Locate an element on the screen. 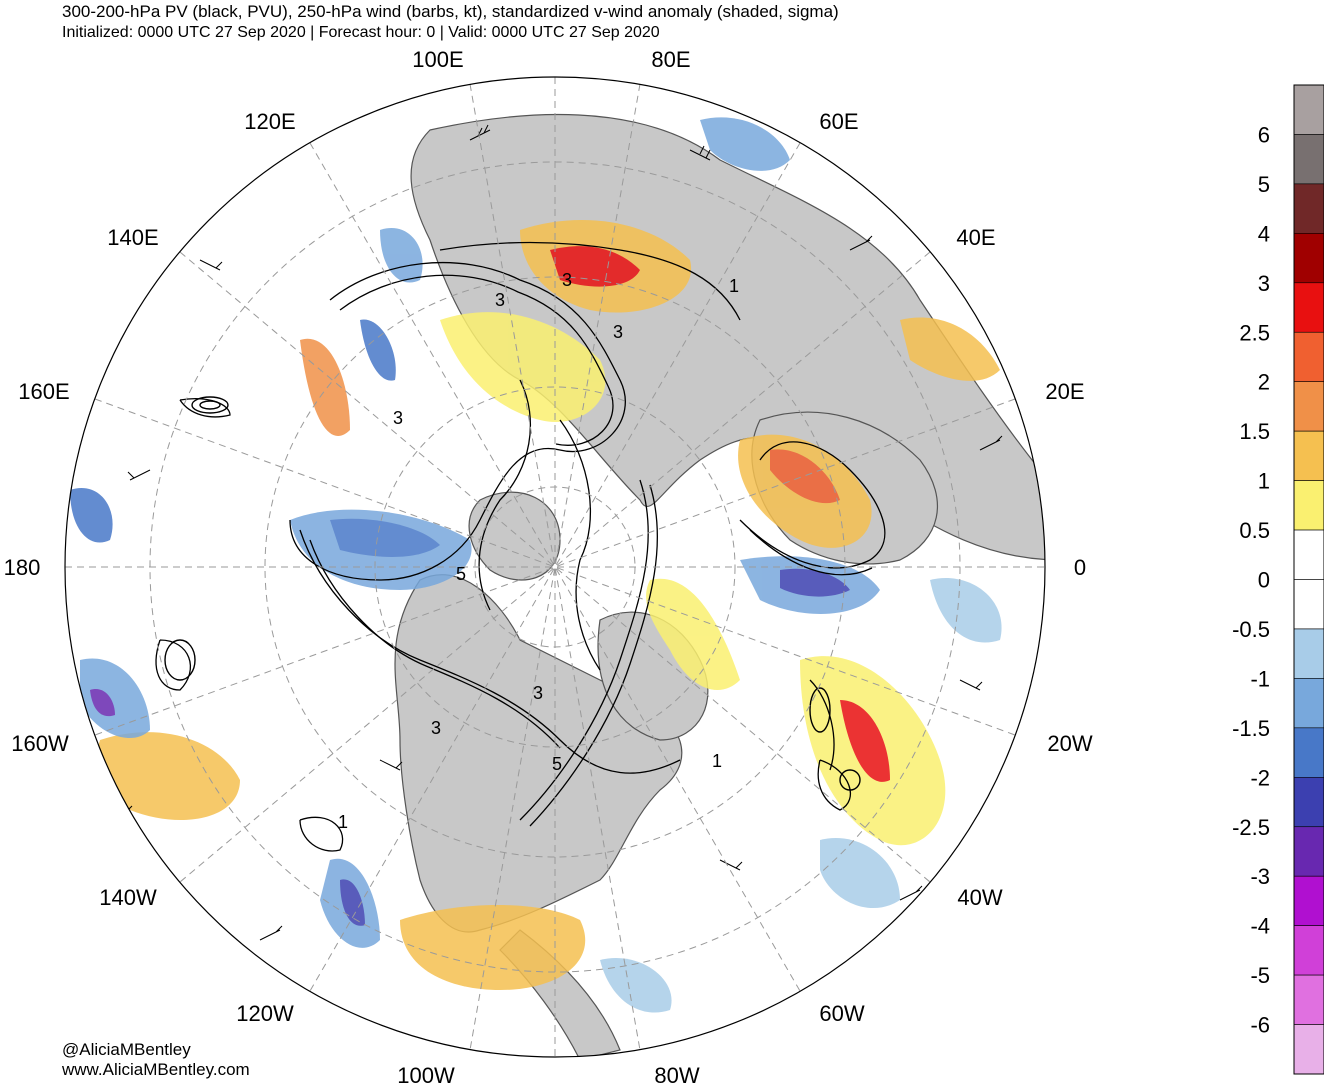  lon-label-20w: 20W is located at coordinates (1069, 743).